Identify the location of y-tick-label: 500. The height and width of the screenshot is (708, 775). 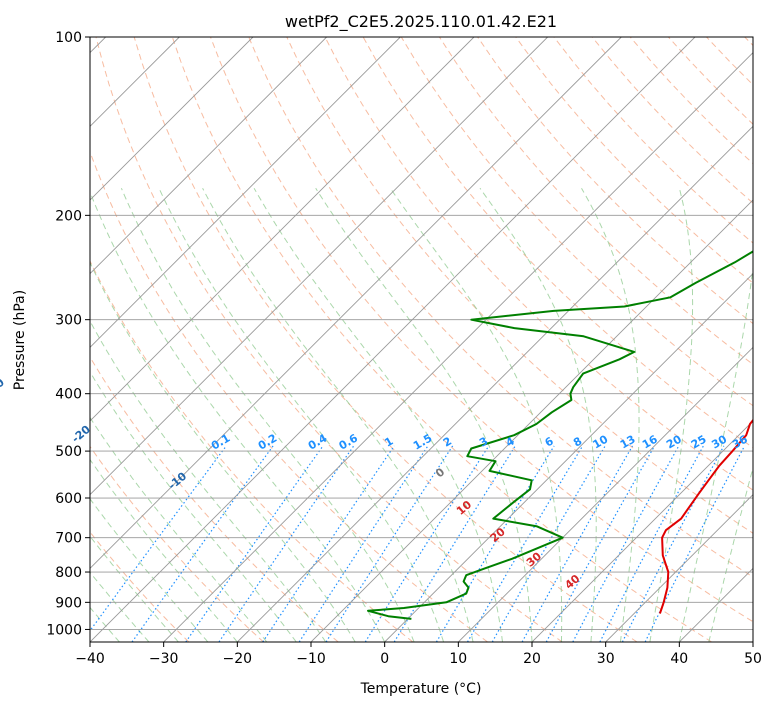
(68, 452).